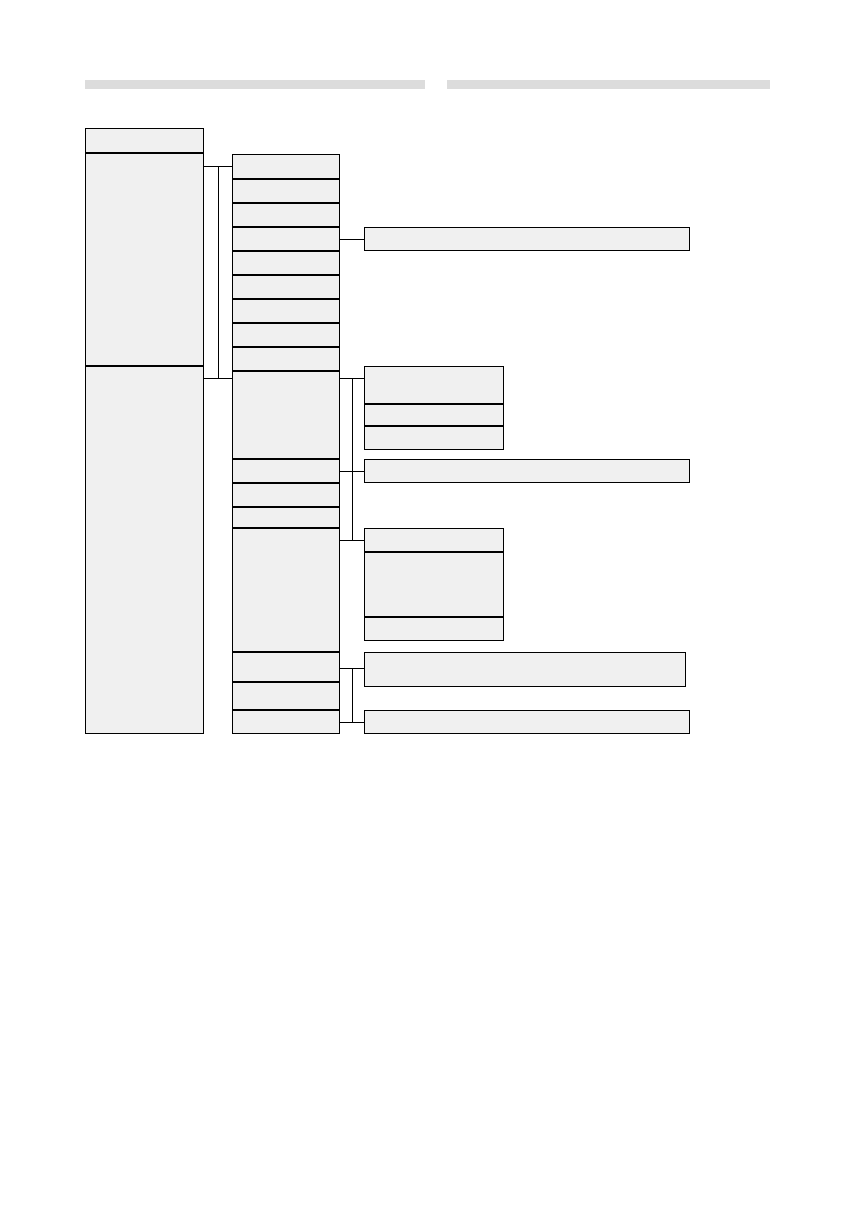 The height and width of the screenshot is (1218, 856). What do you see at coordinates (218, 378) in the screenshot?
I see `connector-level1b-to-level2` at bounding box center [218, 378].